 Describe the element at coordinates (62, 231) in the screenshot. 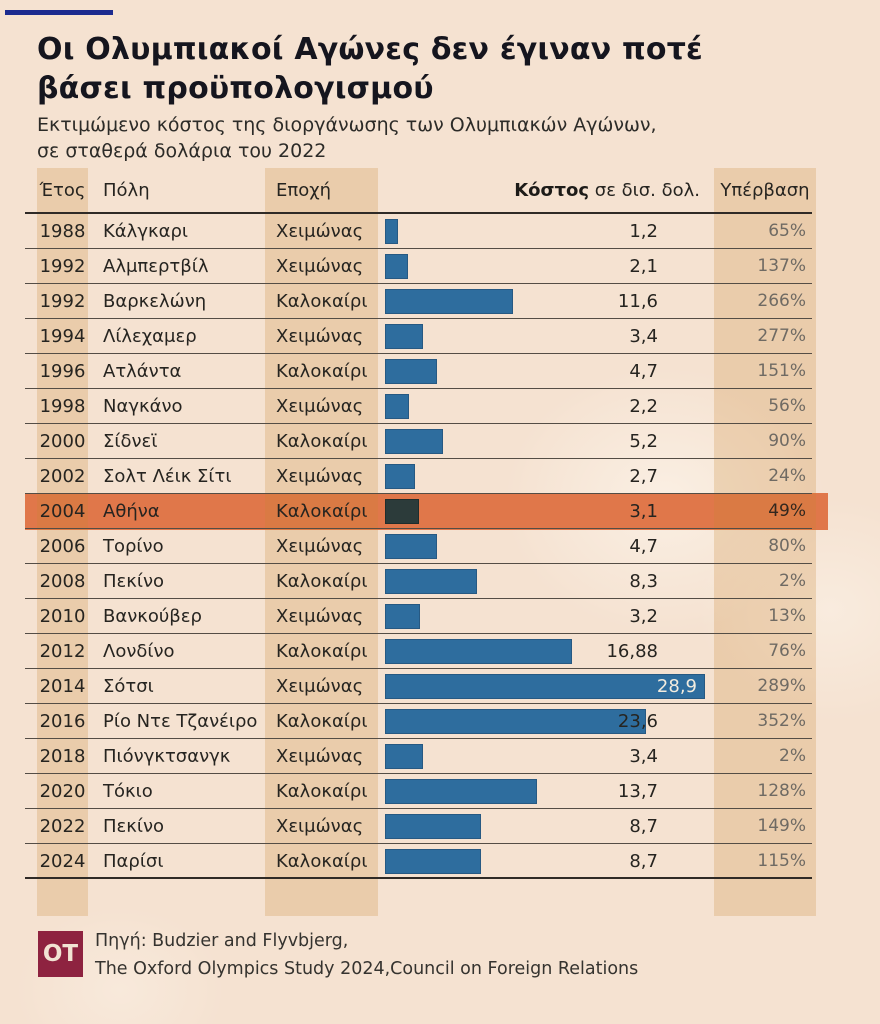

I see `year-cell: 1988` at that location.